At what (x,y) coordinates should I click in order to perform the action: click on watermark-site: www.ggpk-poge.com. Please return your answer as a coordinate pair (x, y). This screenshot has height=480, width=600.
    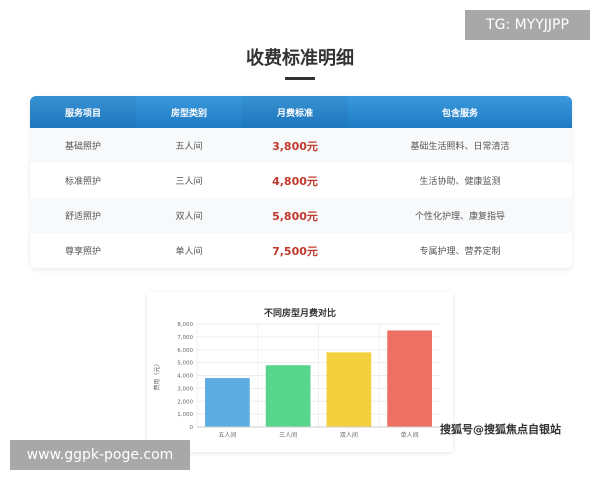
    Looking at the image, I should click on (100, 455).